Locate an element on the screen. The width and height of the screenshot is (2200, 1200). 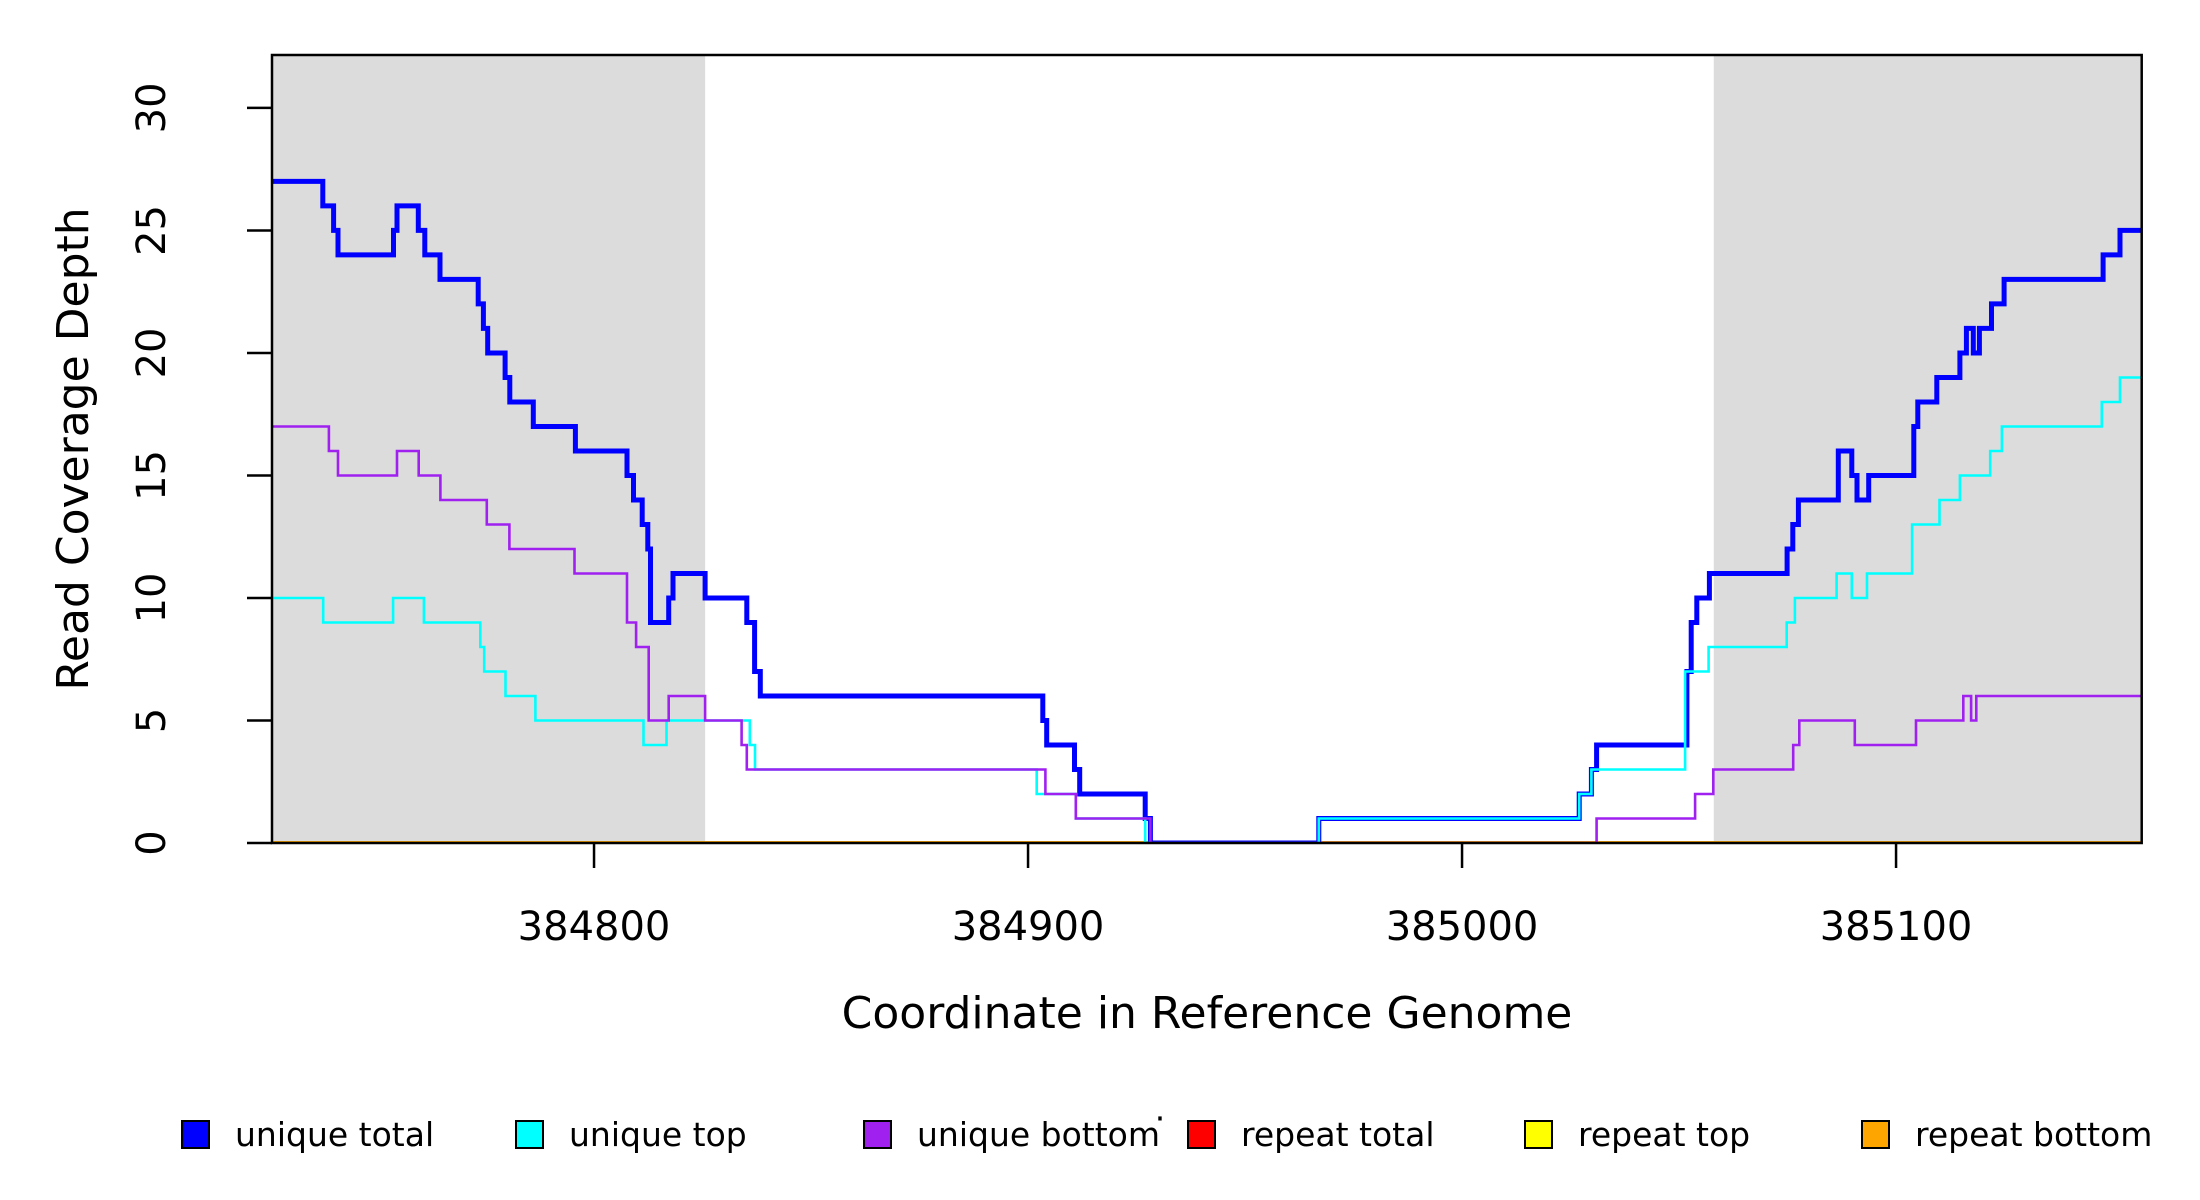
legend-swatch-repeat-total is located at coordinates (1201, 1134).